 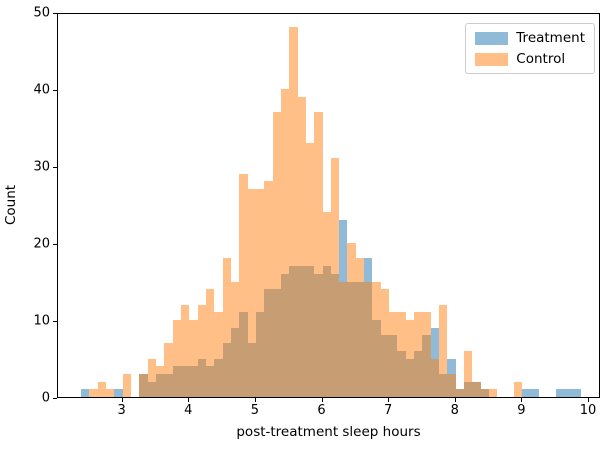 What do you see at coordinates (41, 13) in the screenshot?
I see `y-tick-label: 50` at bounding box center [41, 13].